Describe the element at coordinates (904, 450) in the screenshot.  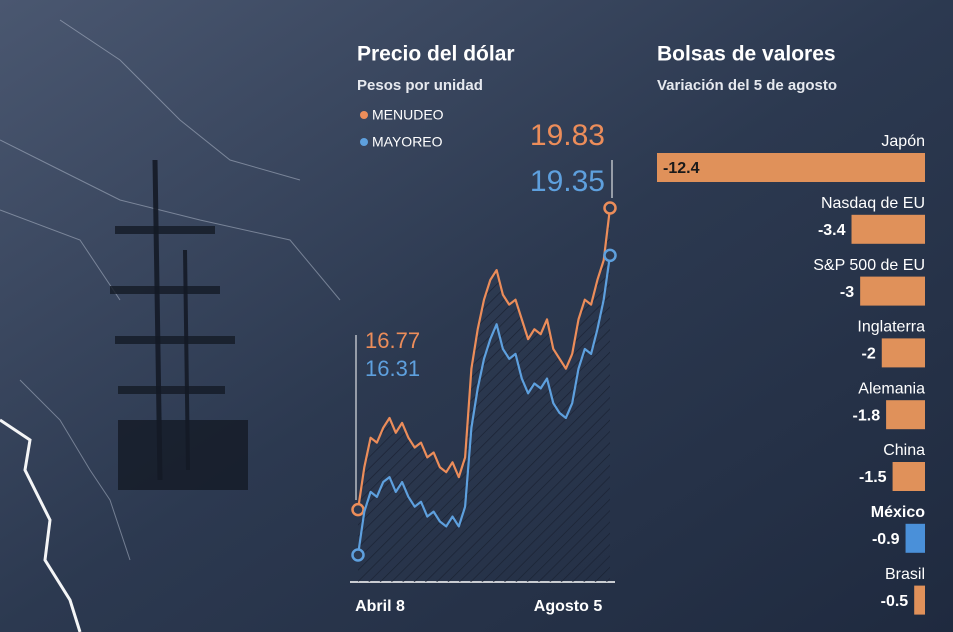
I see `category-label: China` at that location.